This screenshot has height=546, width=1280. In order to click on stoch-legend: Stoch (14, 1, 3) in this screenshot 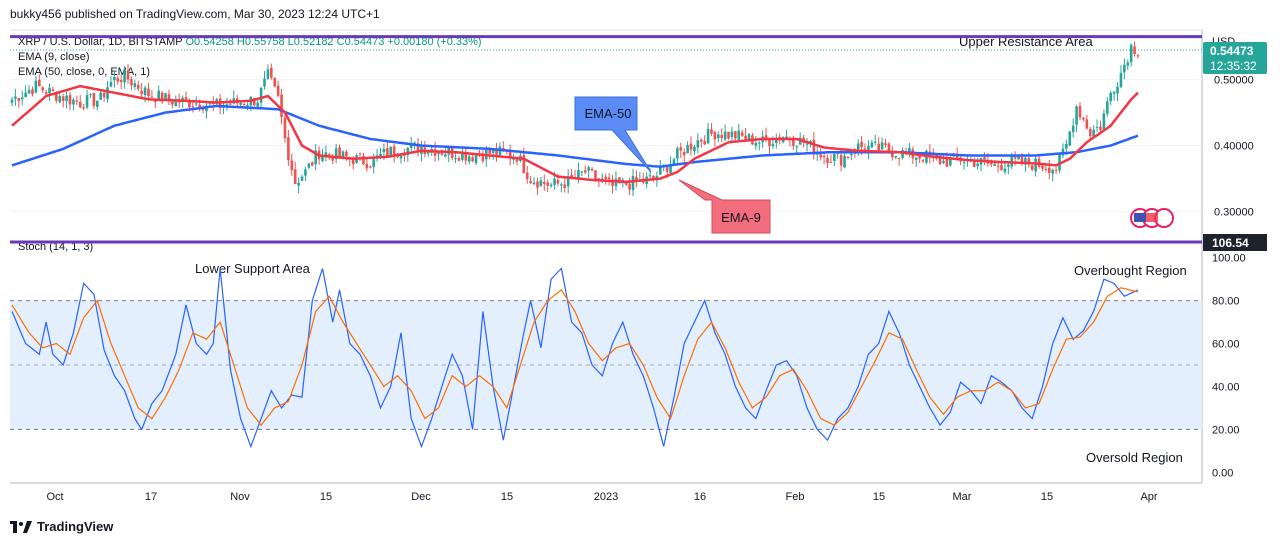, I will do `click(56, 247)`.